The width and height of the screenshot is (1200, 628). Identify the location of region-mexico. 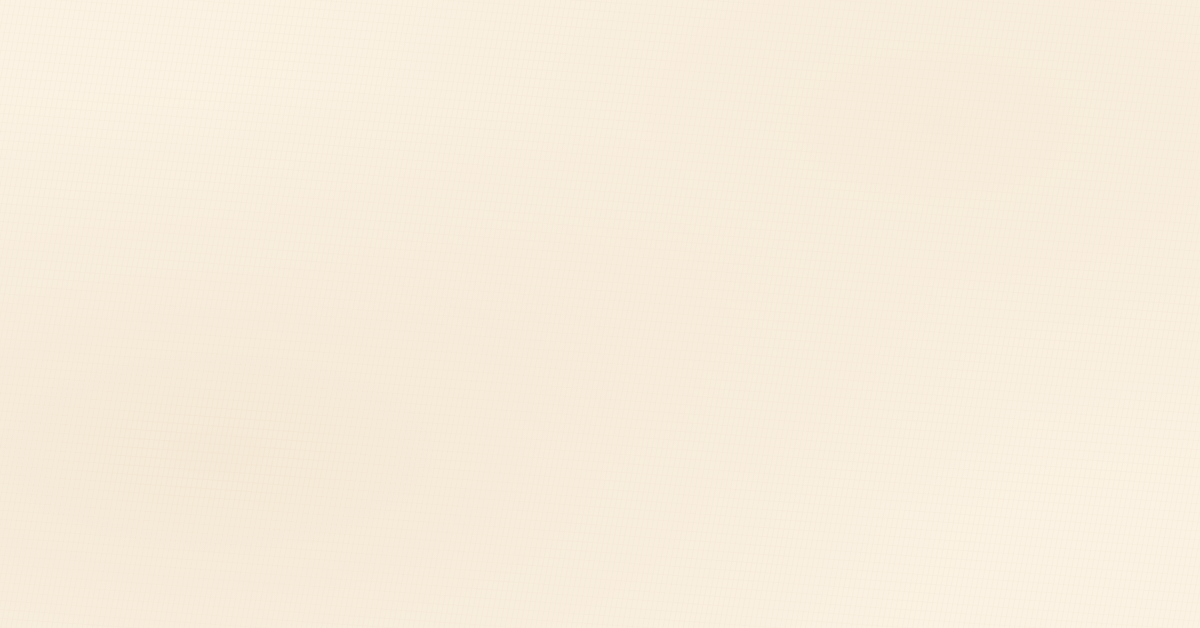
(188, 465).